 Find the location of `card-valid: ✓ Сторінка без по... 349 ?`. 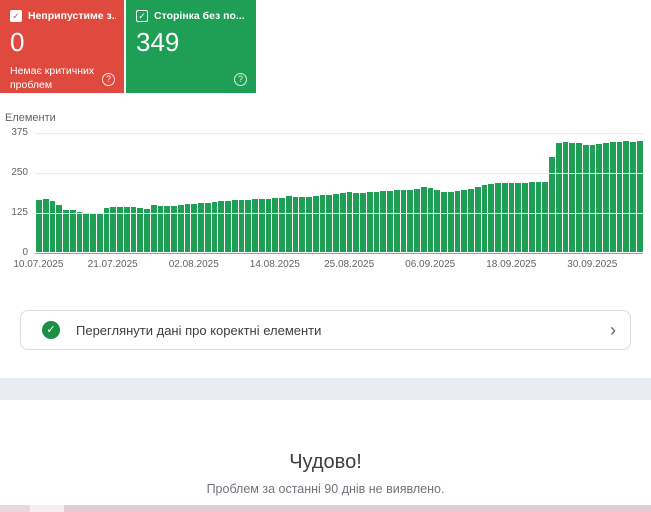

card-valid: ✓ Сторінка без по... 349 ? is located at coordinates (191, 46).